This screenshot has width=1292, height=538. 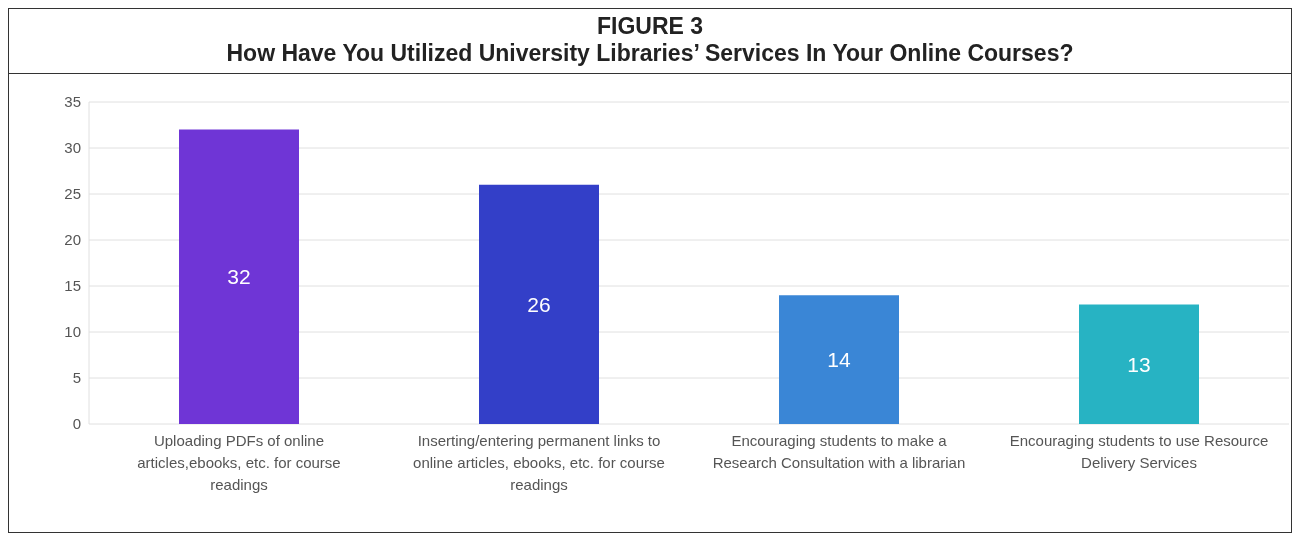 I want to click on x-tick-label: Encouraging students to use Resource Delivery Services, so click(x=1139, y=451).